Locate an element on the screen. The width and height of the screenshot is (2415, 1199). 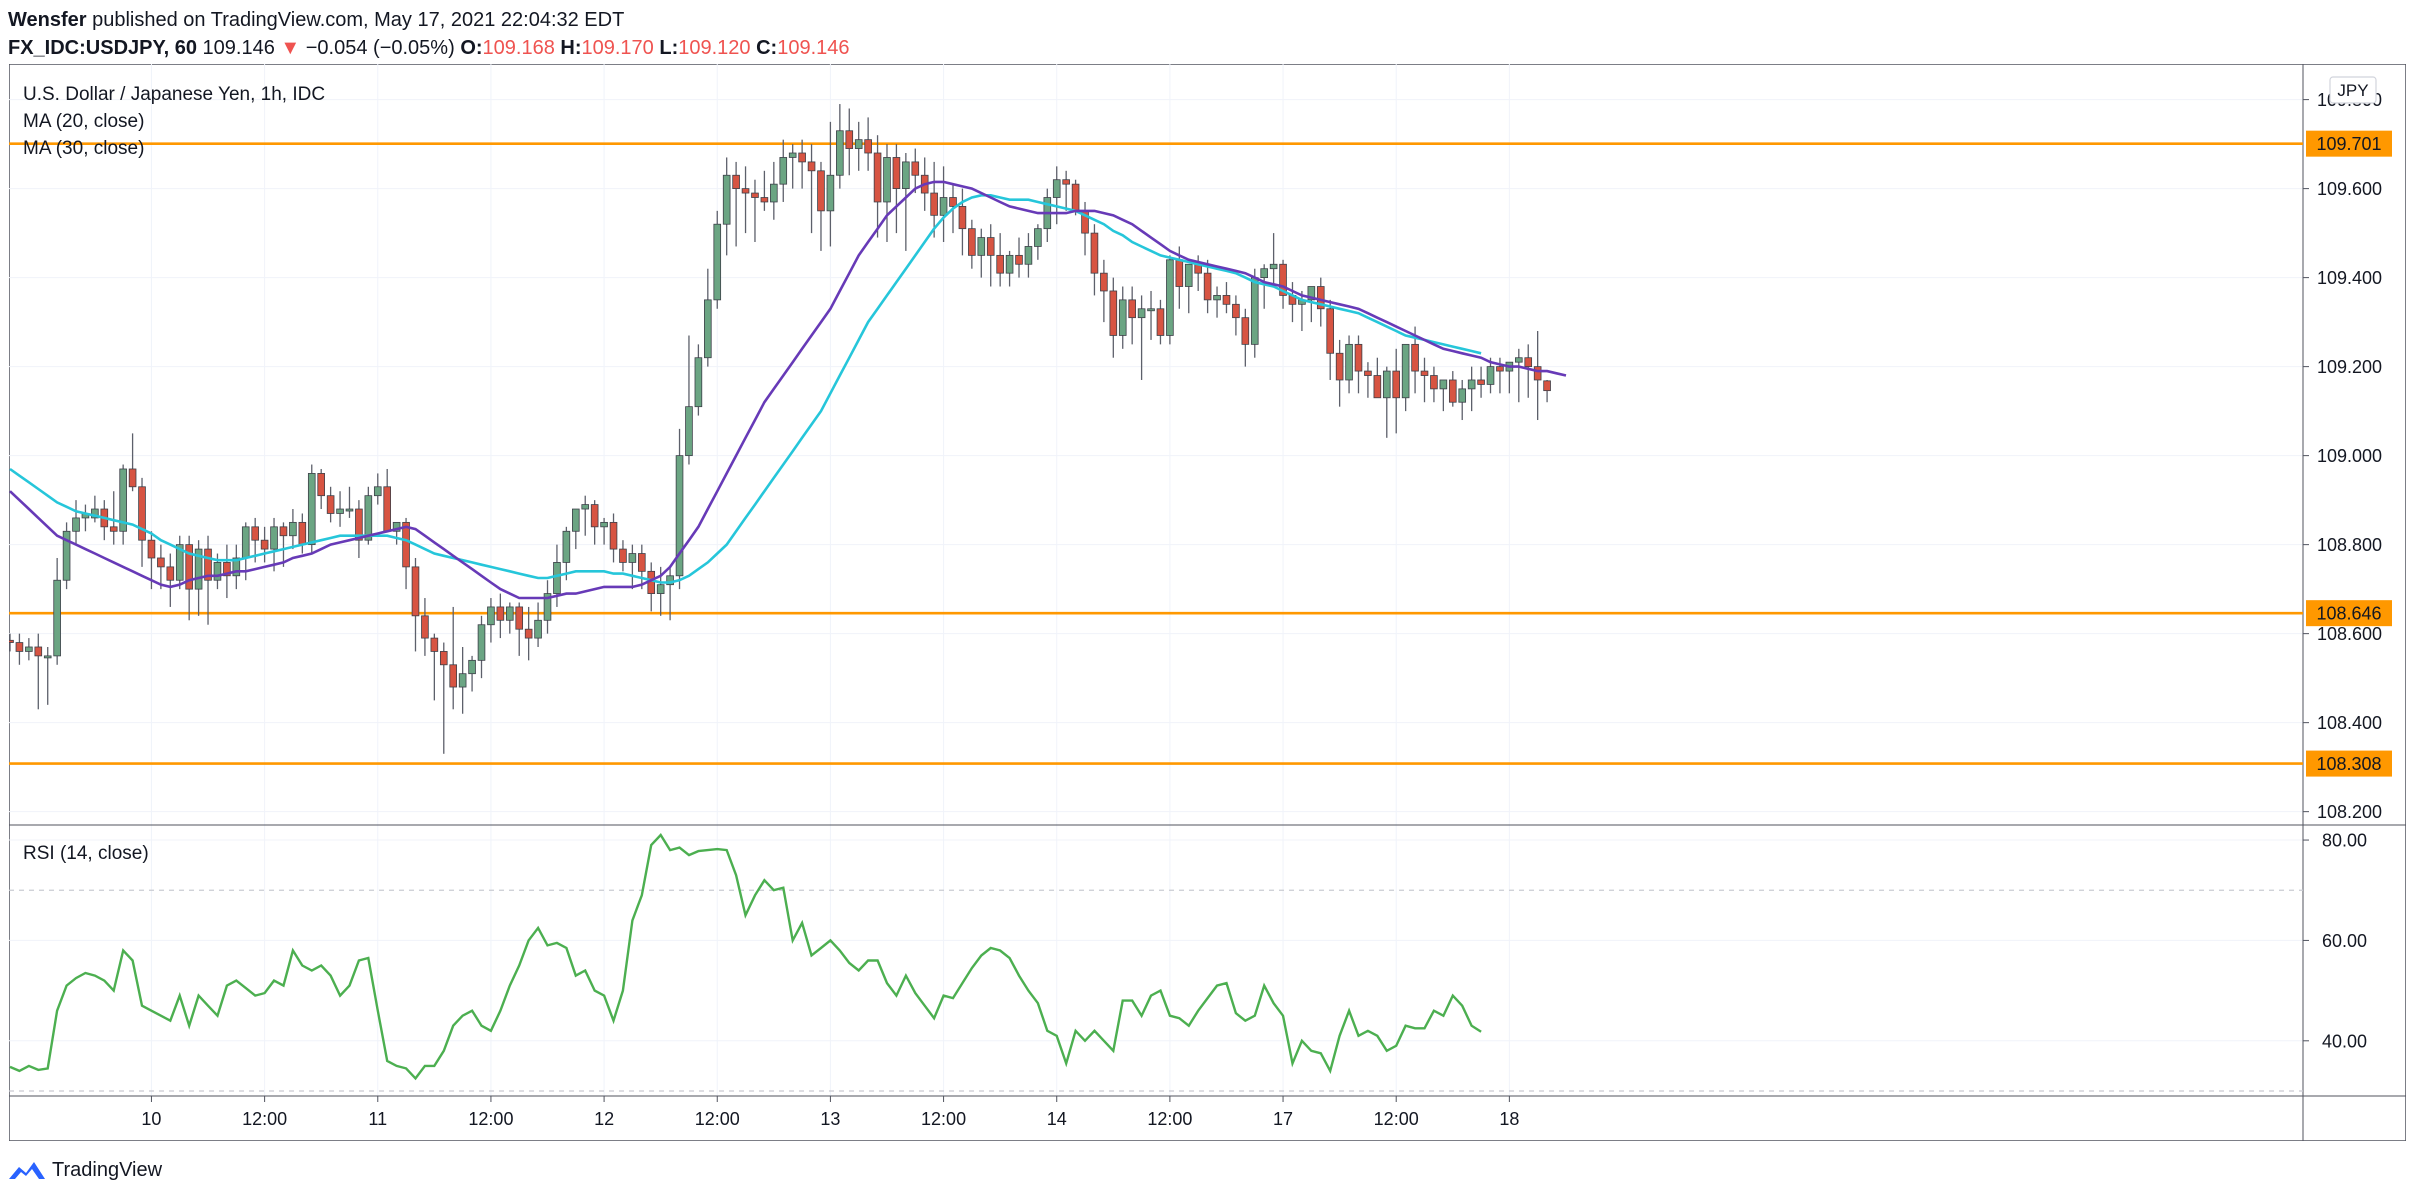
author-name: Wensfer is located at coordinates (47, 20).